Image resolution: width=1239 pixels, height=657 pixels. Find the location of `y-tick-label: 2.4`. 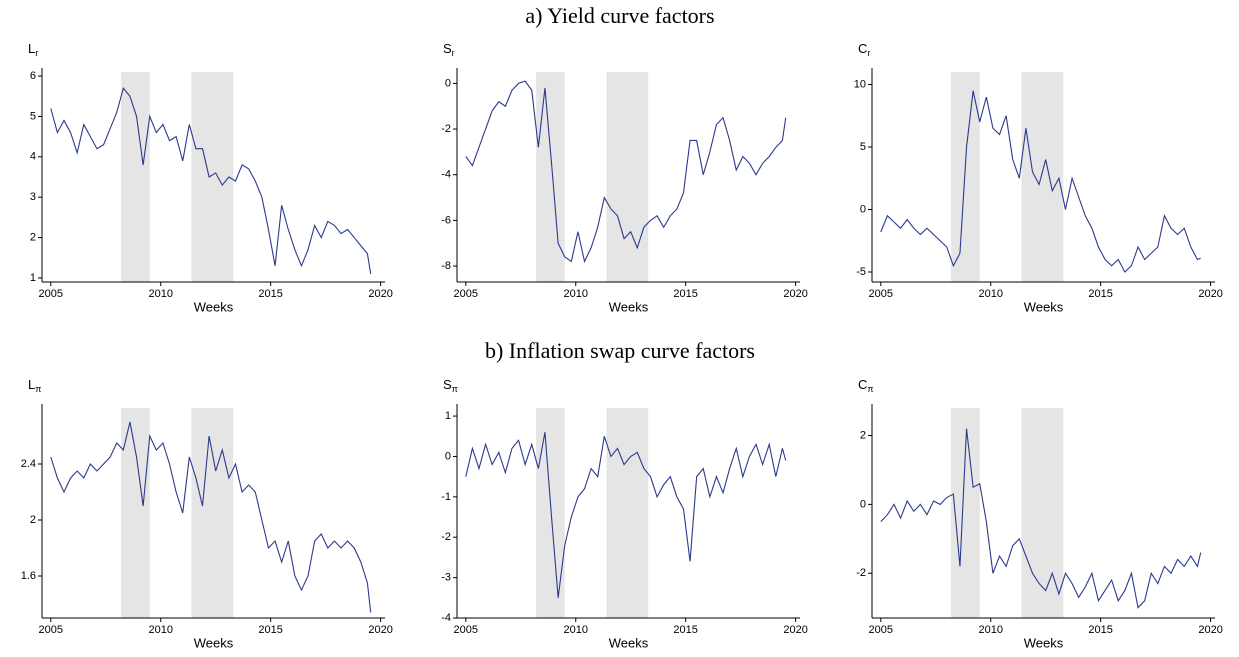

y-tick-label: 2.4 is located at coordinates (28, 464).